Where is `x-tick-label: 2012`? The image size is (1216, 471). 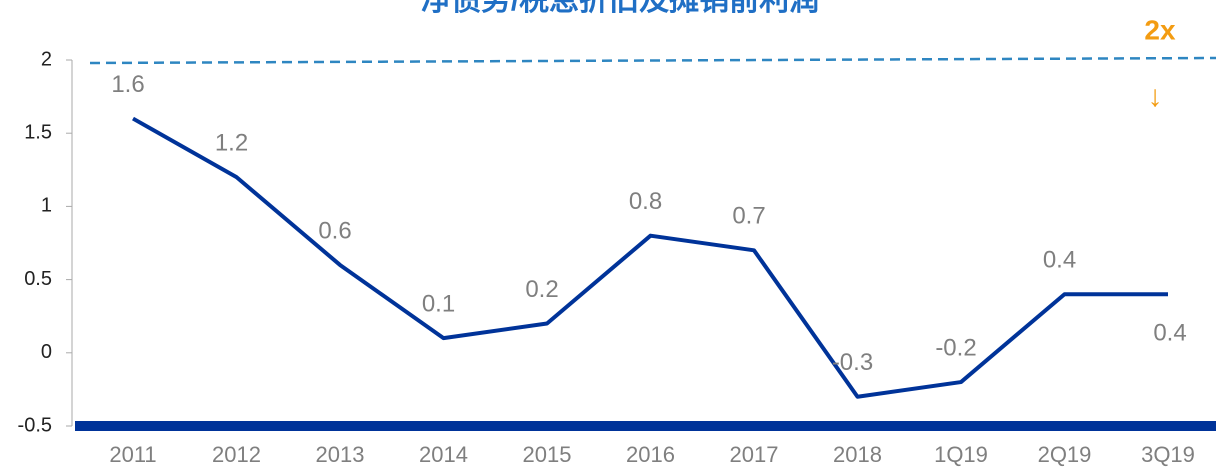 x-tick-label: 2012 is located at coordinates (236, 454).